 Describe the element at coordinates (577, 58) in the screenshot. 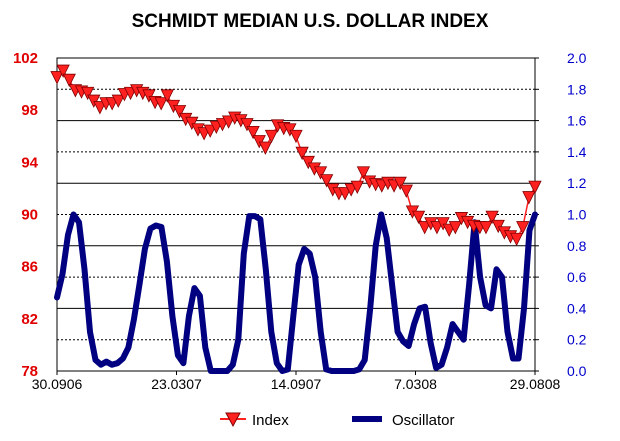

I see `right-tick-label: 2.0` at that location.